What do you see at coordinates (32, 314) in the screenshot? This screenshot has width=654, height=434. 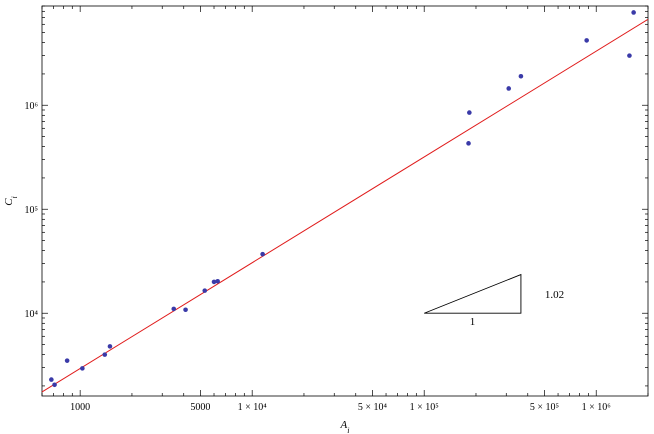 I see `y-tick-label: 10⁴` at bounding box center [32, 314].